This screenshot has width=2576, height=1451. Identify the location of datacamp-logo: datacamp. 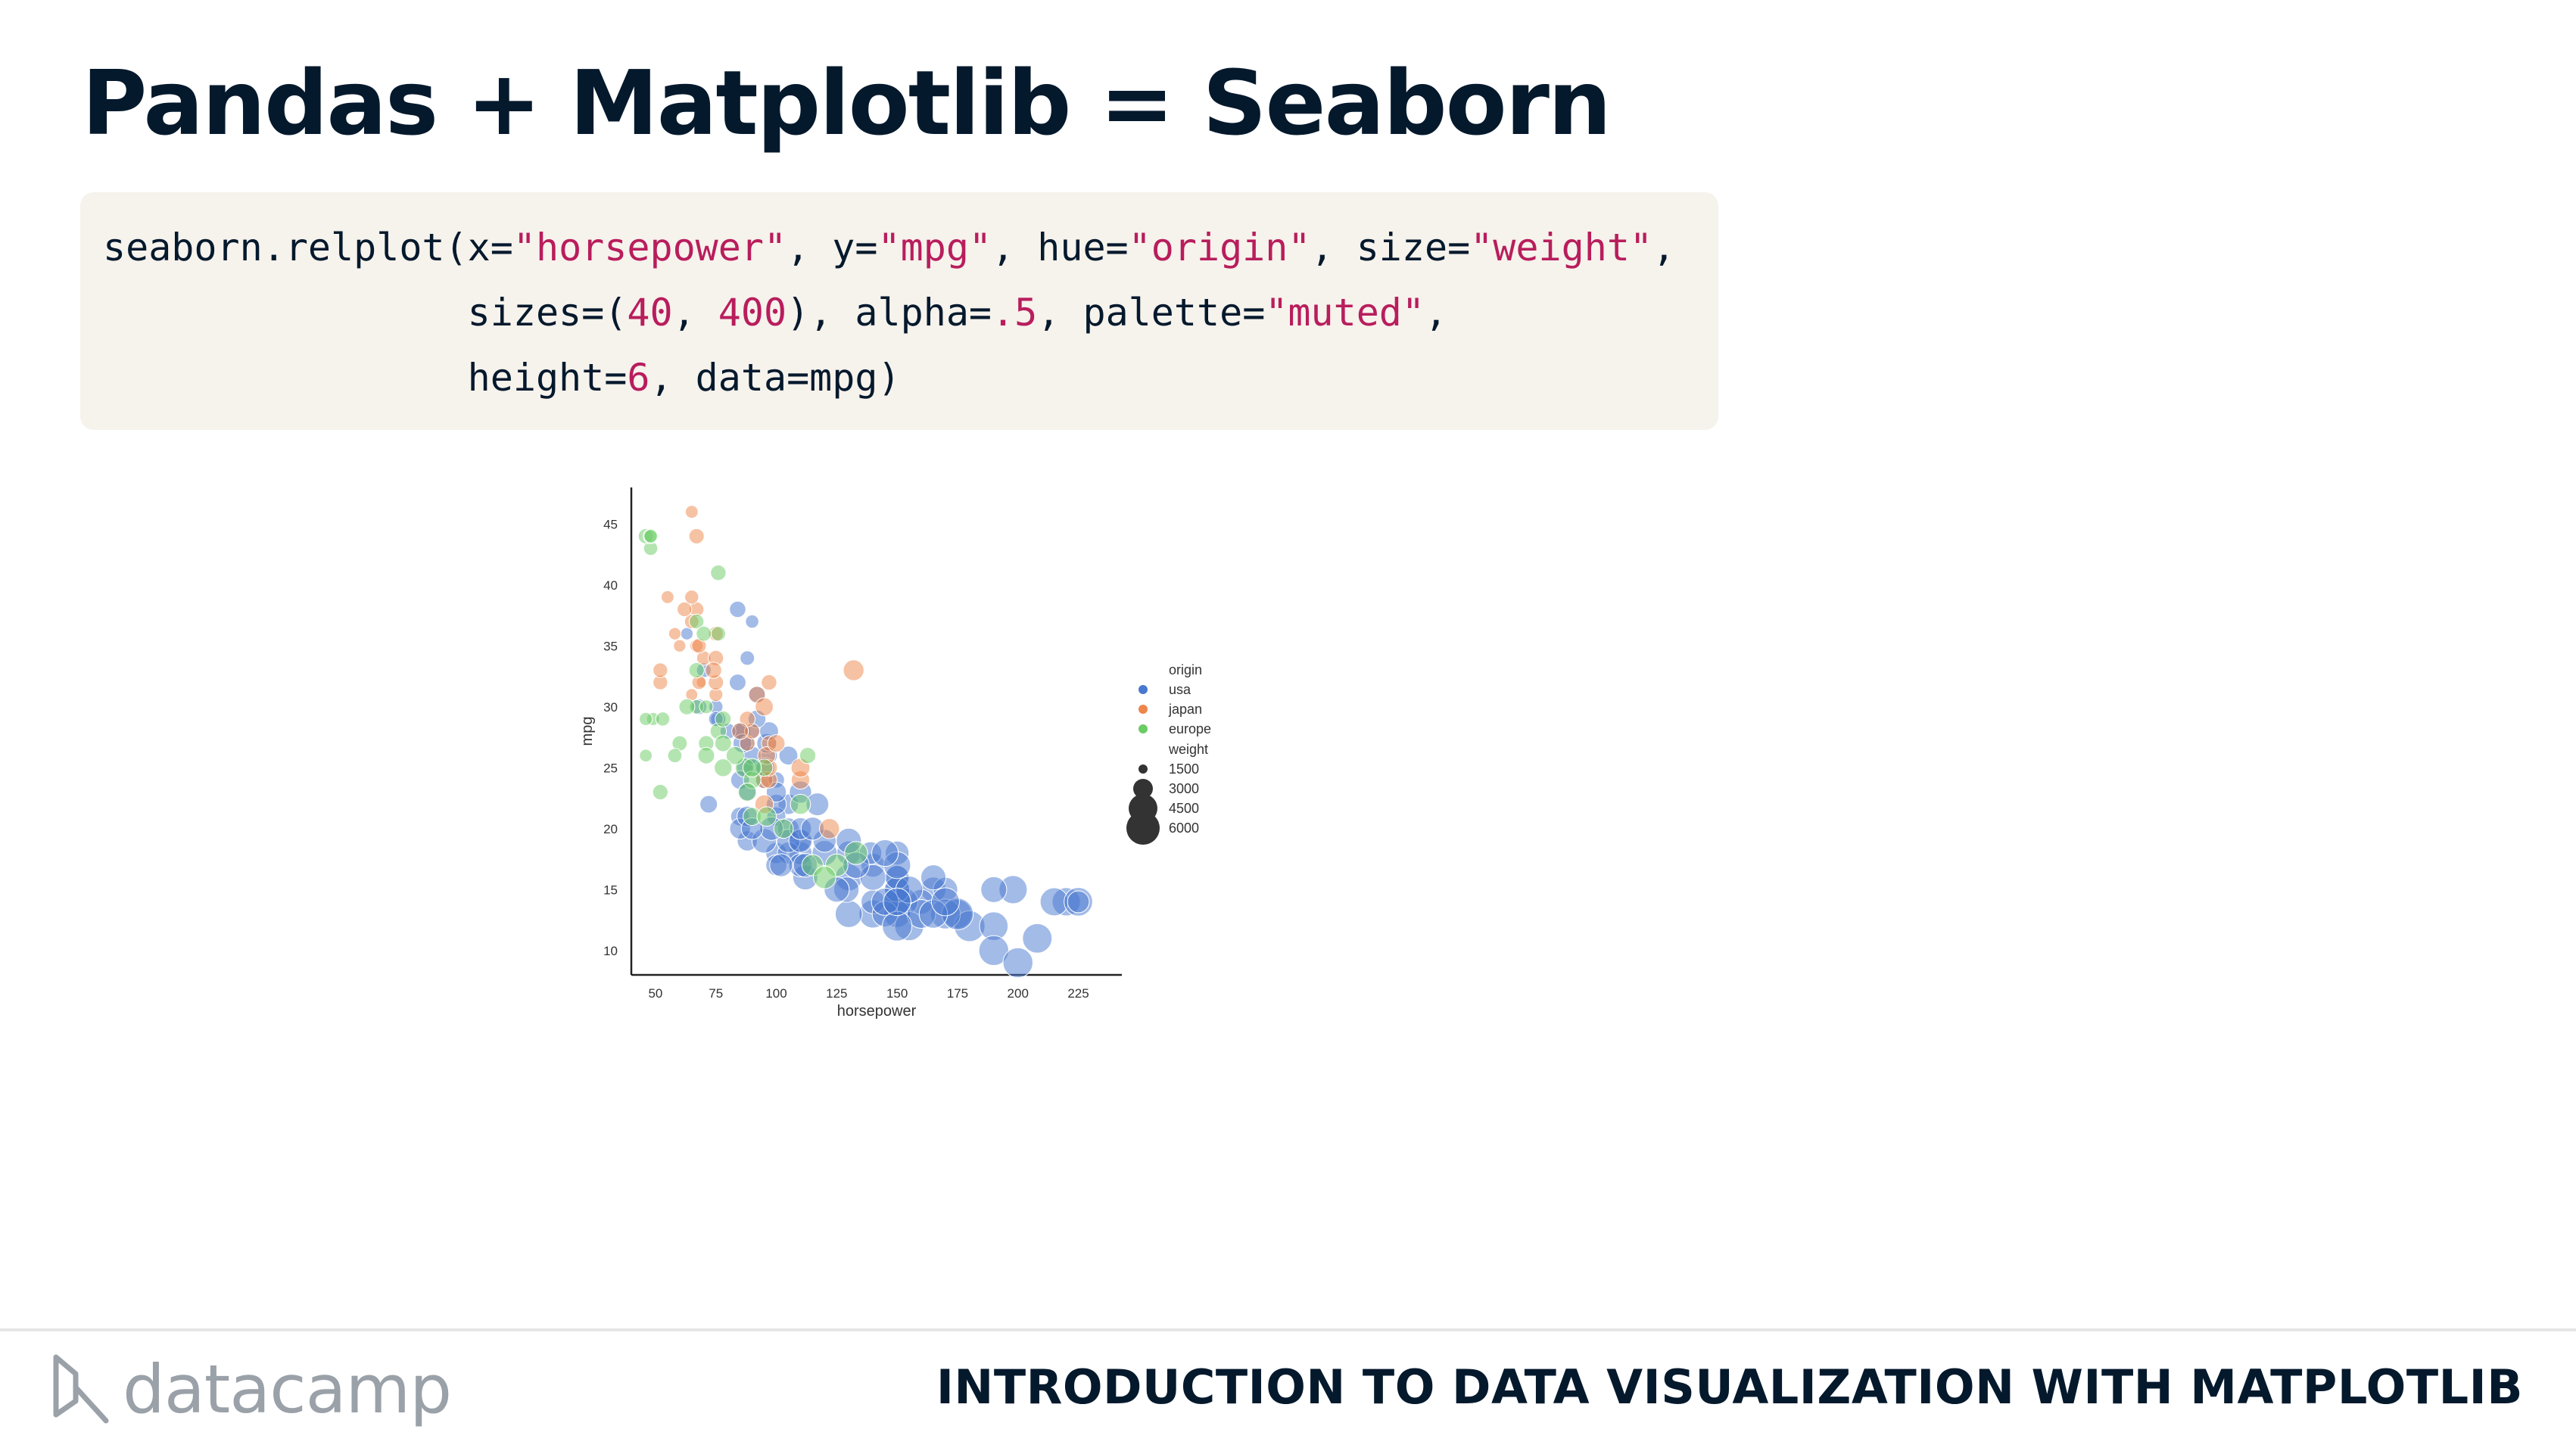
(251, 1389).